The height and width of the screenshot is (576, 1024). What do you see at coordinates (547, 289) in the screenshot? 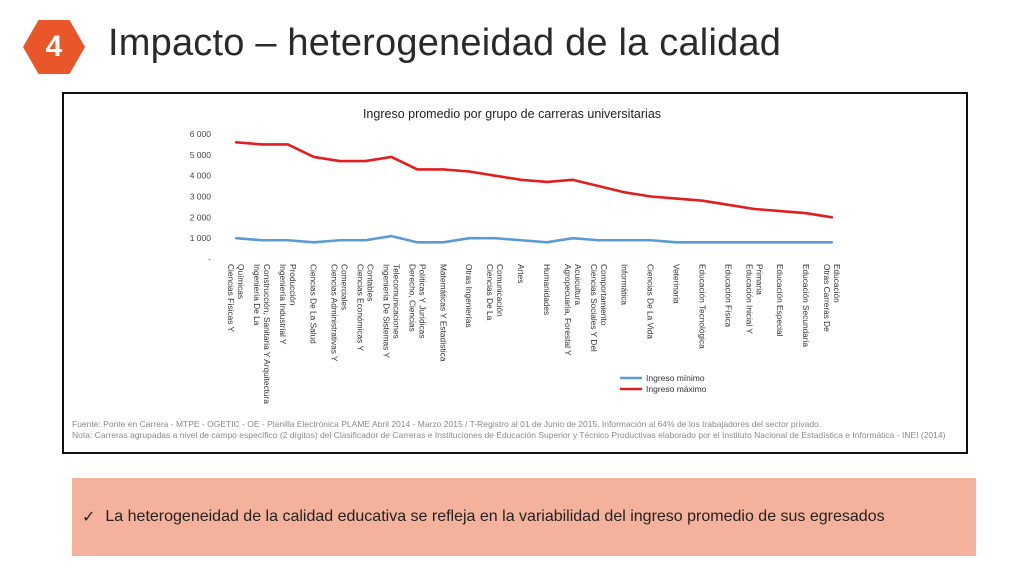
I see `x-tick-label: Humanidades` at bounding box center [547, 289].